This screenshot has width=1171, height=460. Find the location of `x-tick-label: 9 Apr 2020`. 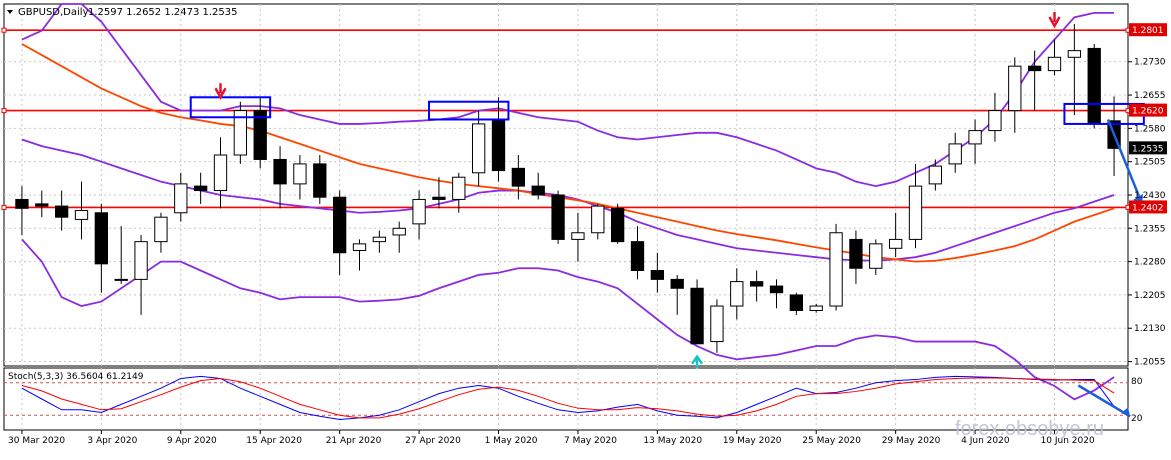

x-tick-label: 9 Apr 2020 is located at coordinates (192, 441).